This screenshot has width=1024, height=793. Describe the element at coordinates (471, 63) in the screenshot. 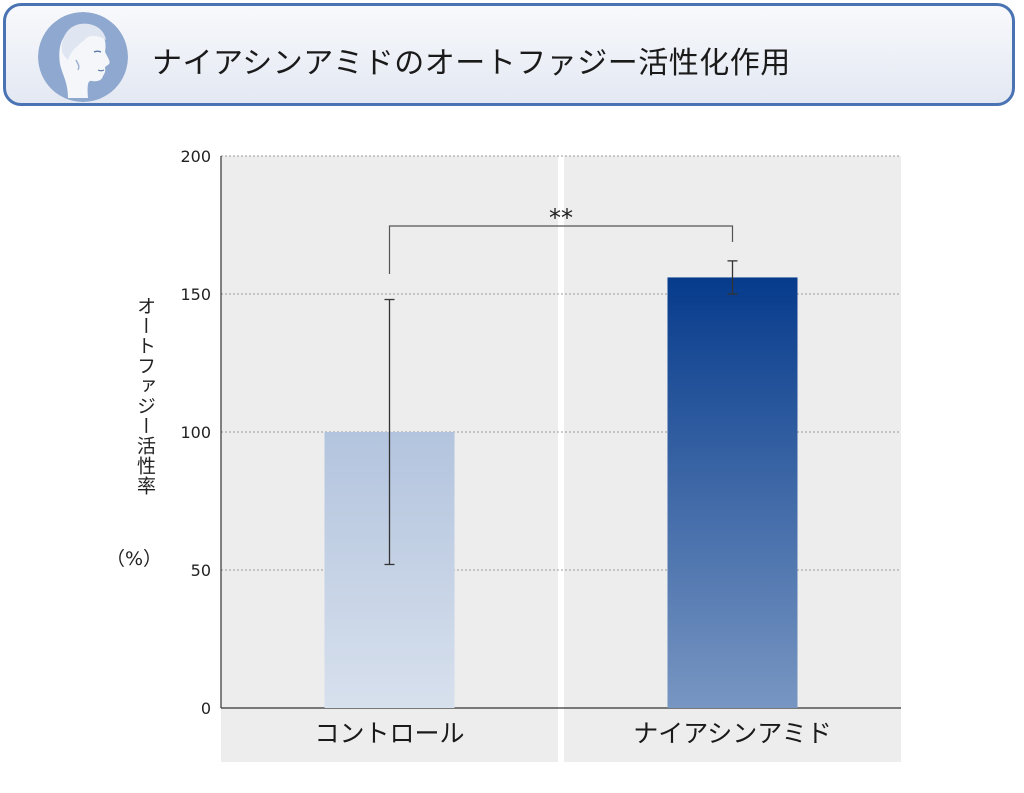

I see `page-title: ナイアシンアミドのオートファジー活性化作用` at that location.